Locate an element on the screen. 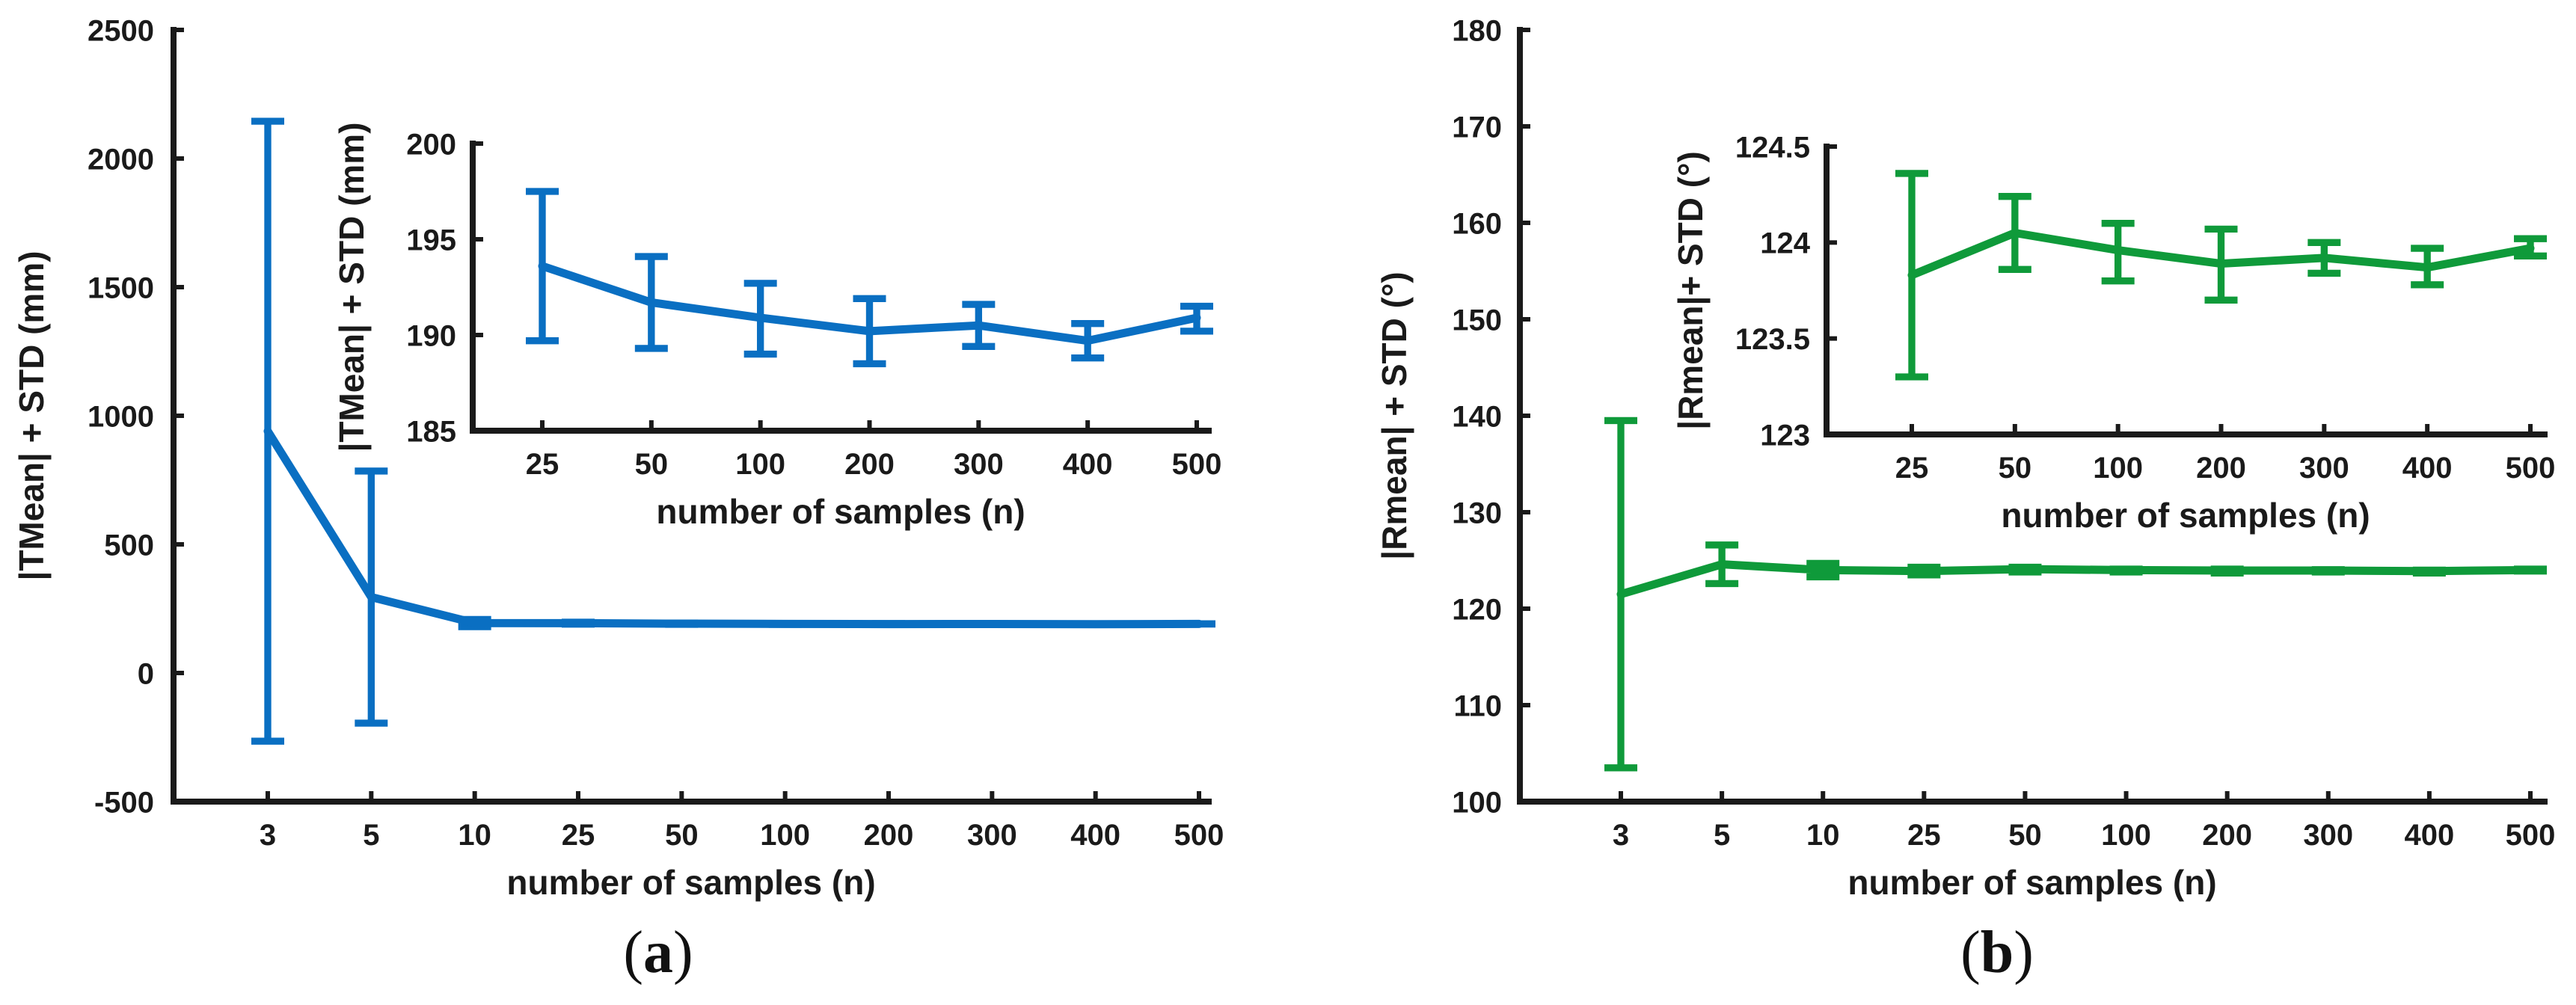  y-tick-label: -500 is located at coordinates (124, 802).